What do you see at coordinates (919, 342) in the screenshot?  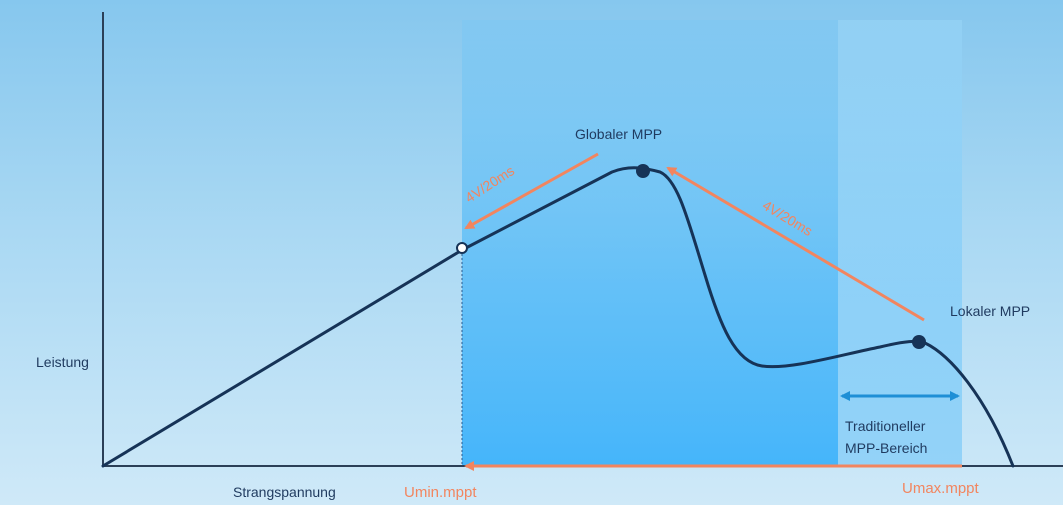 I see `local-mpp-point` at bounding box center [919, 342].